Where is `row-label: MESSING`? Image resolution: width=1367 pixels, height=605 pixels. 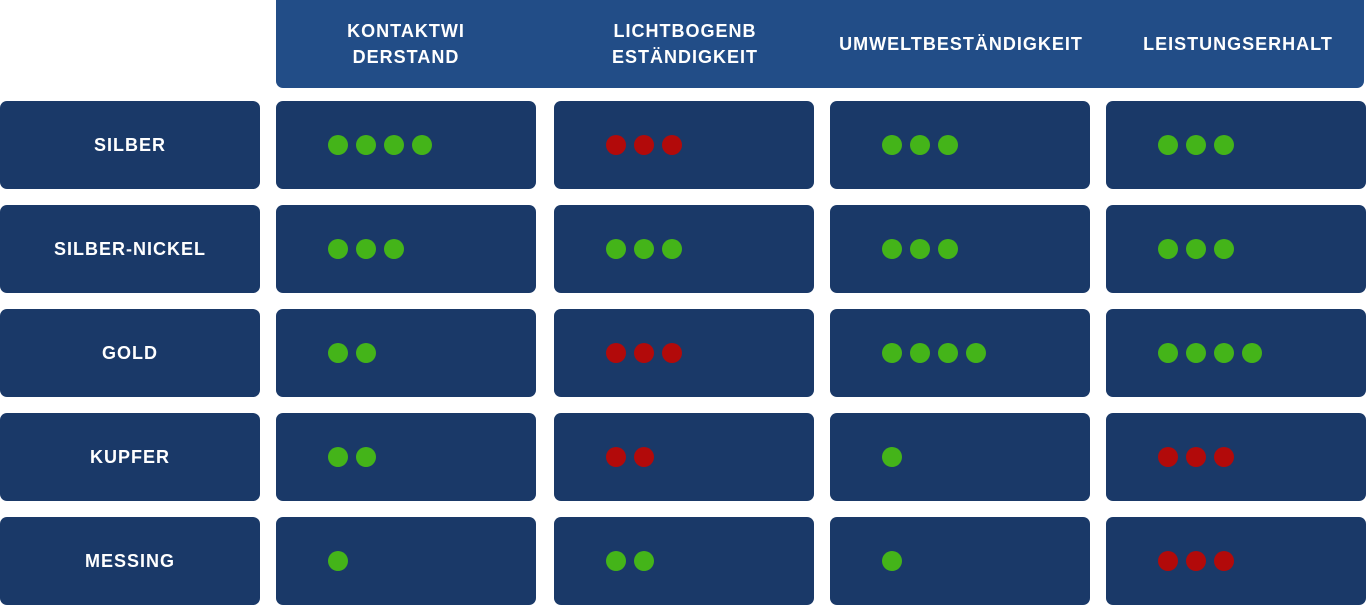
row-label: MESSING is located at coordinates (130, 561).